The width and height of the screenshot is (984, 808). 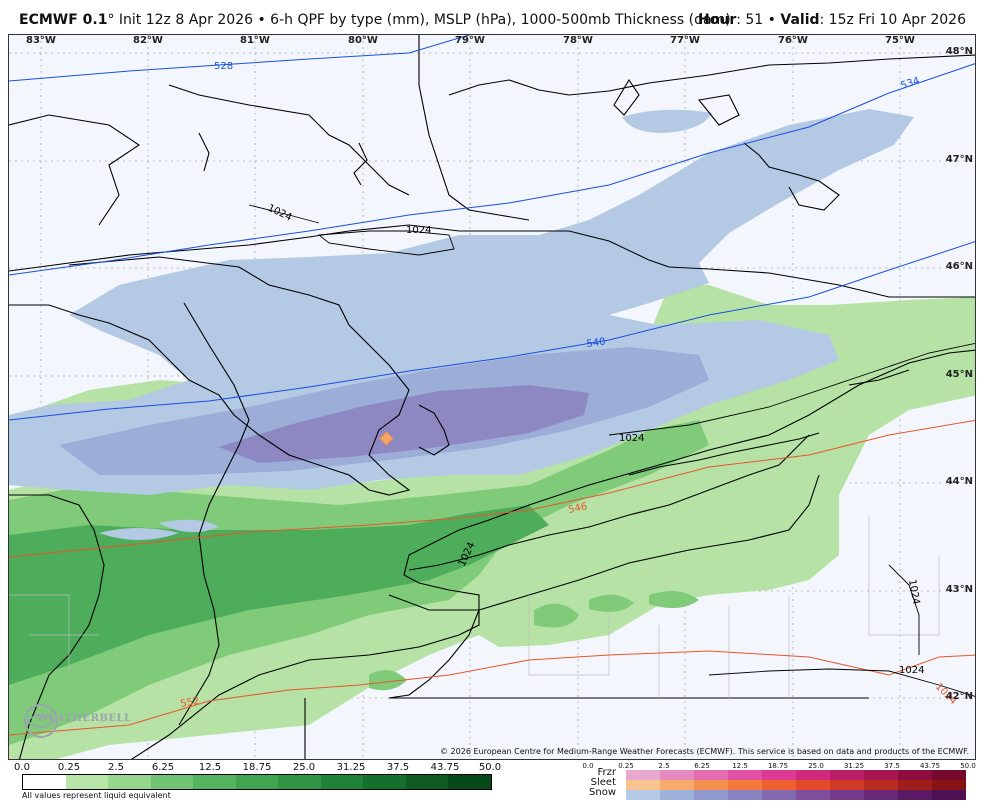 I want to click on ptype-tick: 37.5, so click(x=892, y=766).